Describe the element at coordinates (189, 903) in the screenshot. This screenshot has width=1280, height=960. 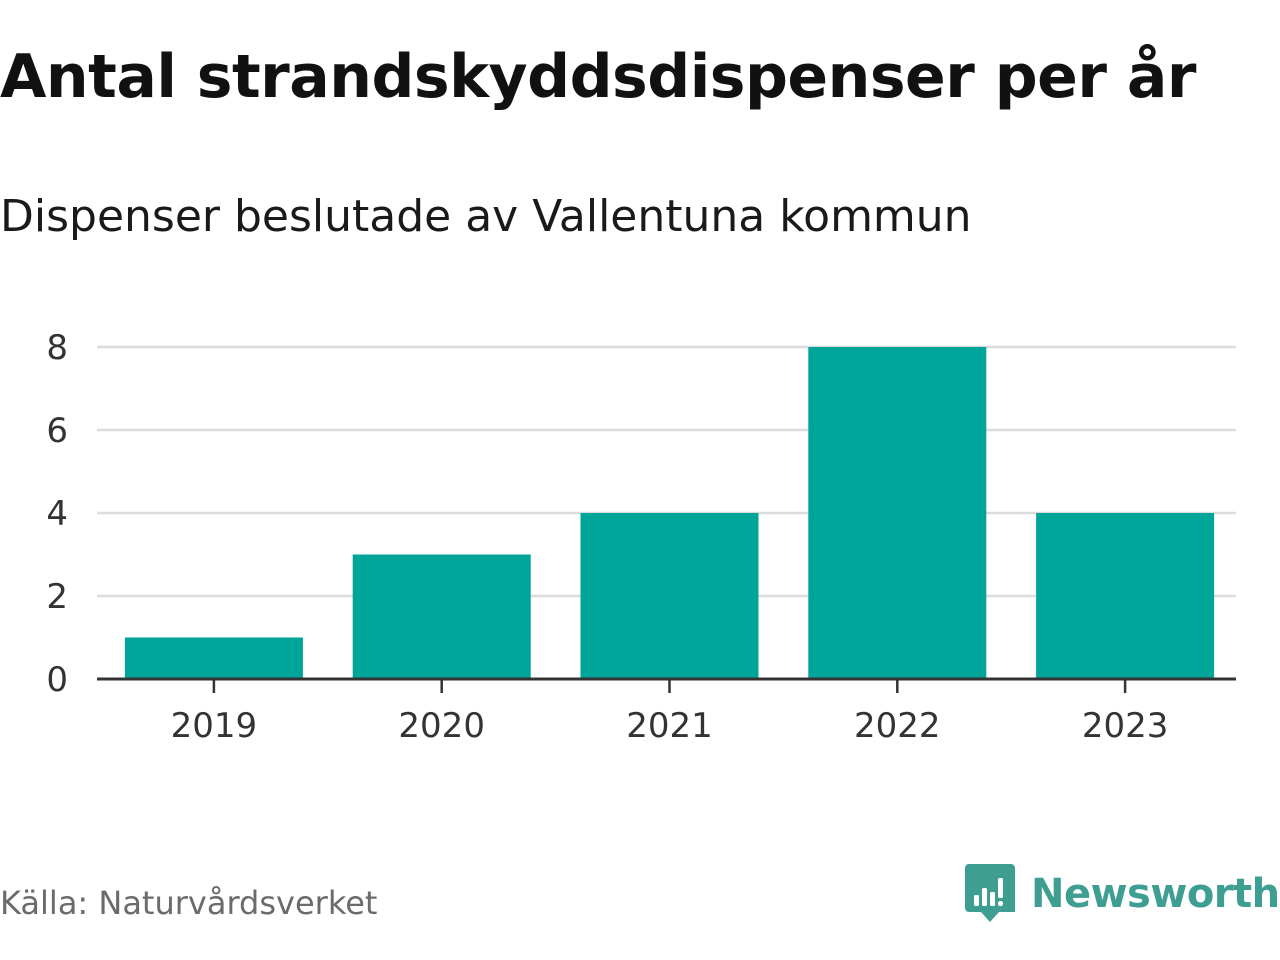
I see `source-note: Källa: Naturvårdsverket` at that location.